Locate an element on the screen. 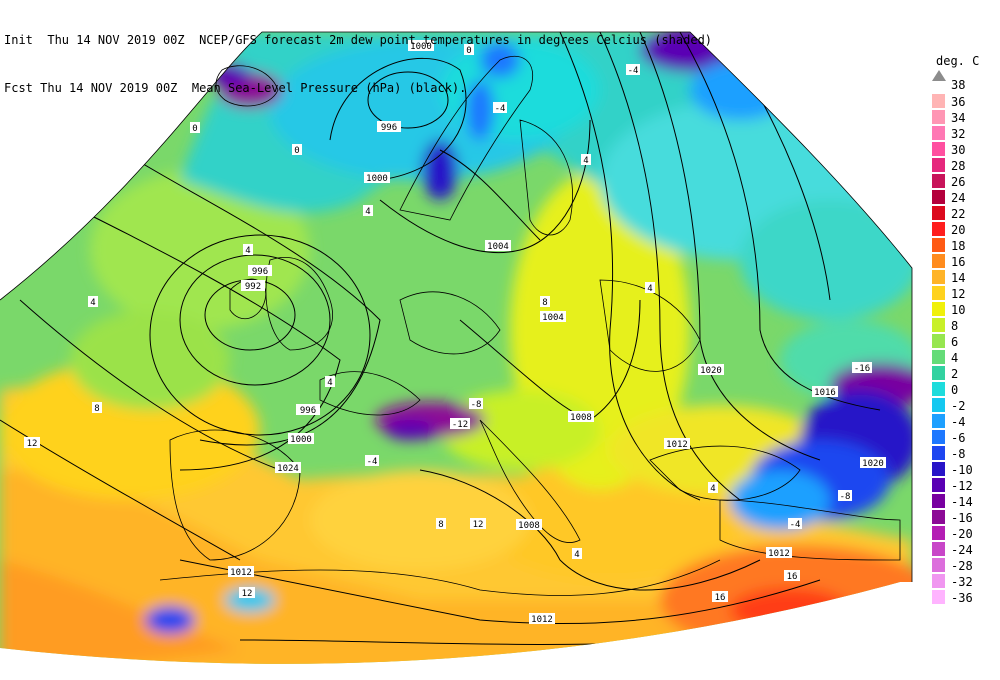 This screenshot has height=680, width=1000. legend-label: -2 is located at coordinates (958, 406).